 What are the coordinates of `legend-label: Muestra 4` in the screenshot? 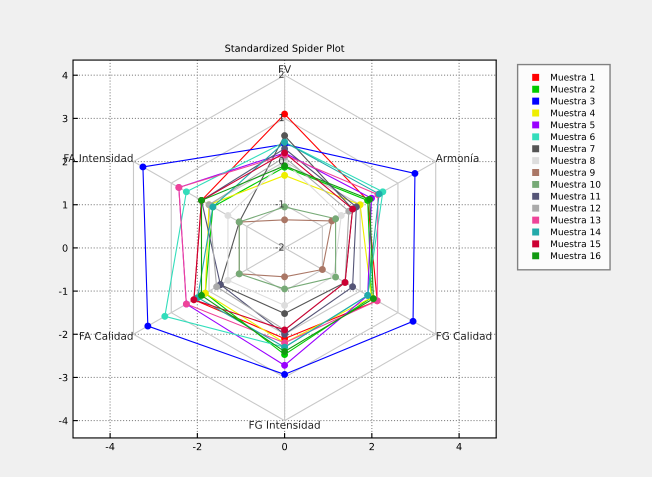 It's located at (573, 113).